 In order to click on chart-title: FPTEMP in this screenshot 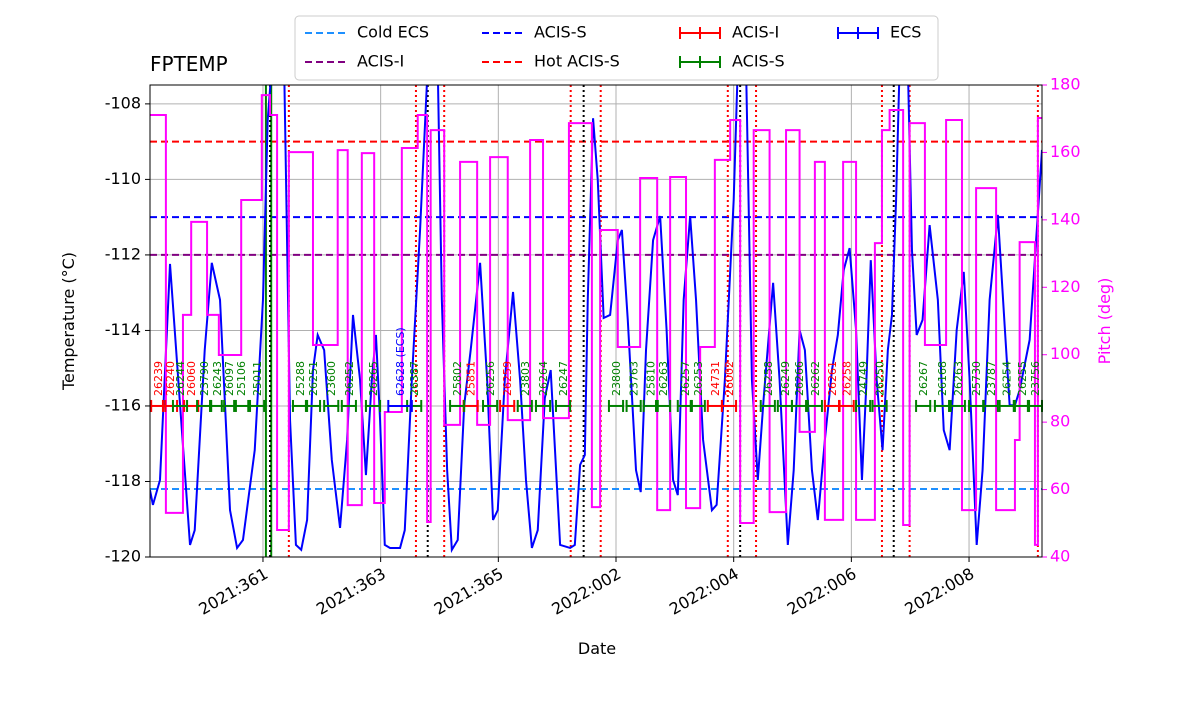, I will do `click(189, 64)`.